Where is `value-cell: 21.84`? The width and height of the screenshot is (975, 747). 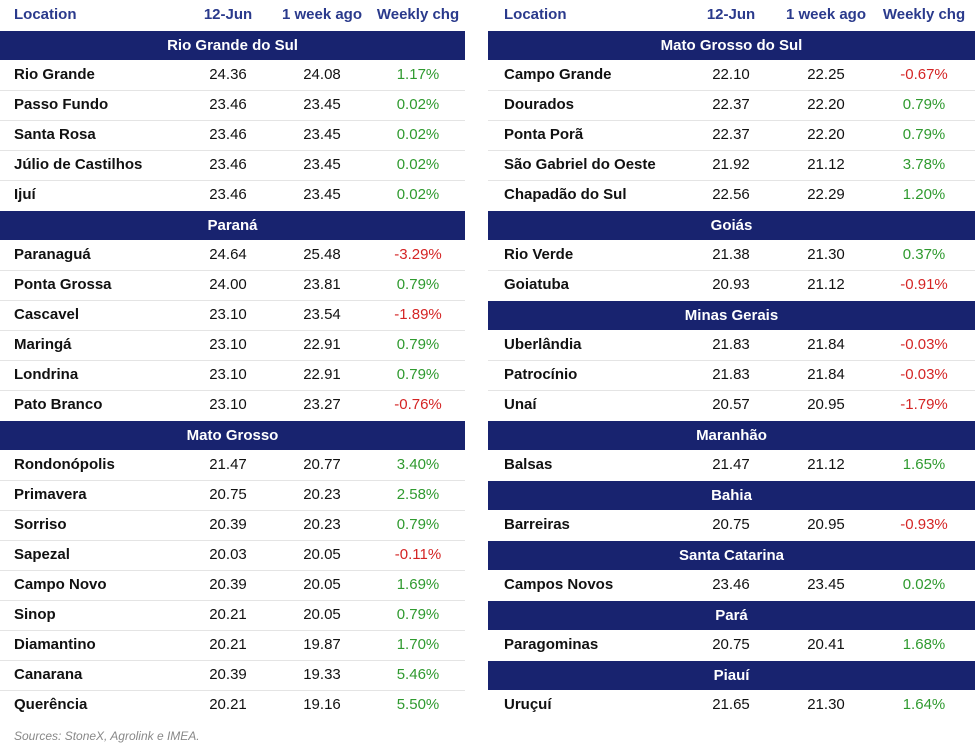
value-cell: 21.84 is located at coordinates (826, 344).